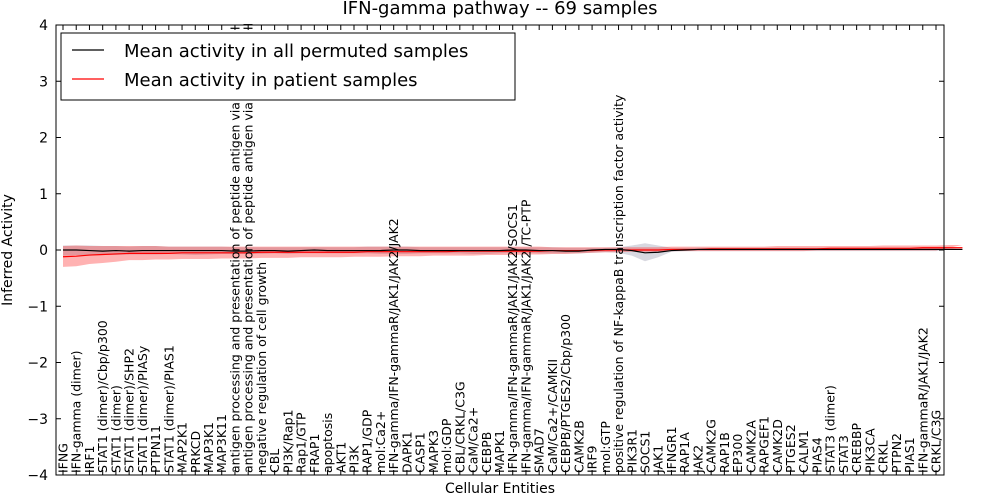 This screenshot has height=500, width=1000. What do you see at coordinates (354, 459) in the screenshot?
I see `x-tick-label: PI3K` at bounding box center [354, 459].